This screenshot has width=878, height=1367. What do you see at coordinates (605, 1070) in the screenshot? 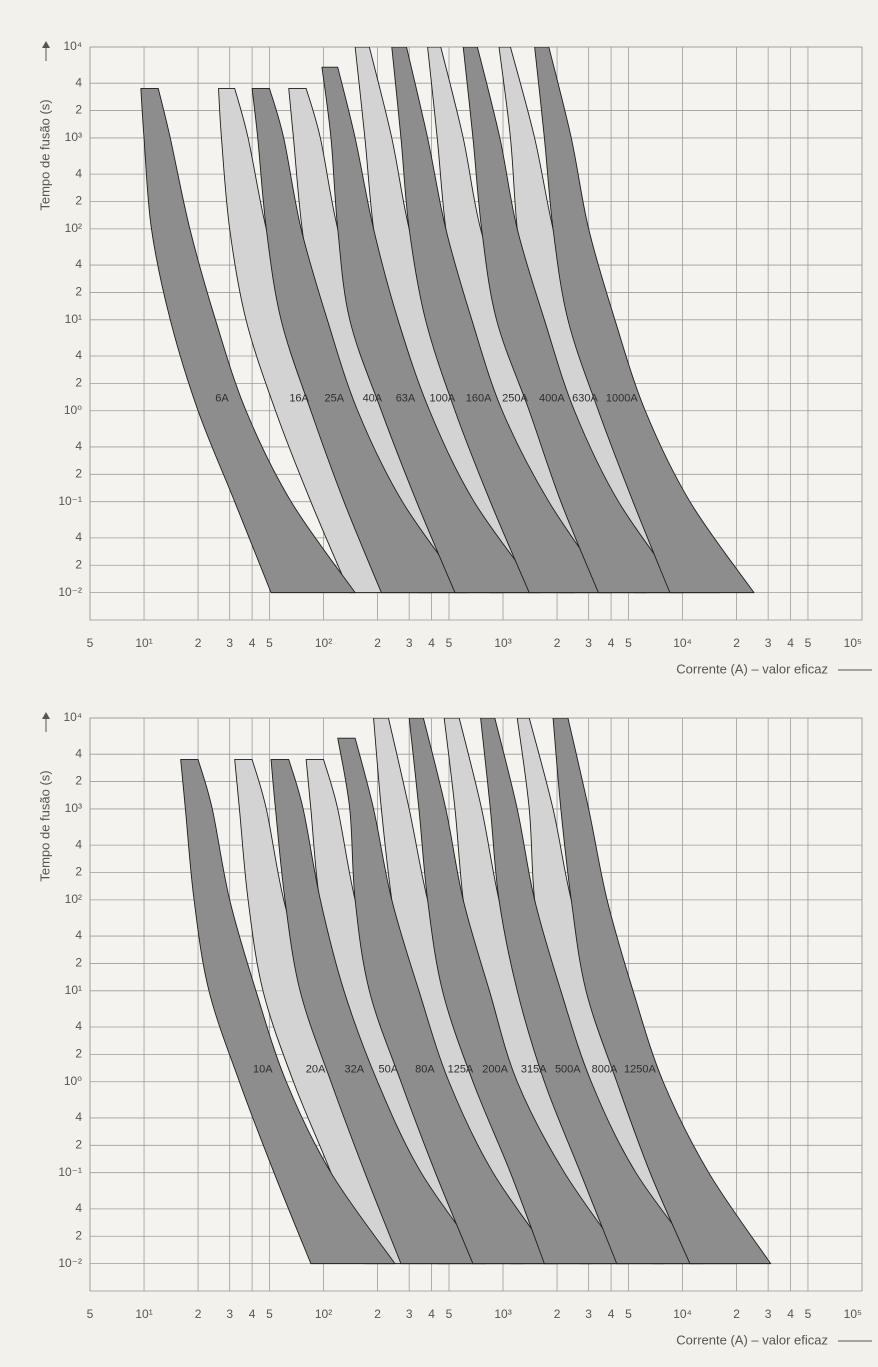
I see `band-label: 800A` at bounding box center [605, 1070].